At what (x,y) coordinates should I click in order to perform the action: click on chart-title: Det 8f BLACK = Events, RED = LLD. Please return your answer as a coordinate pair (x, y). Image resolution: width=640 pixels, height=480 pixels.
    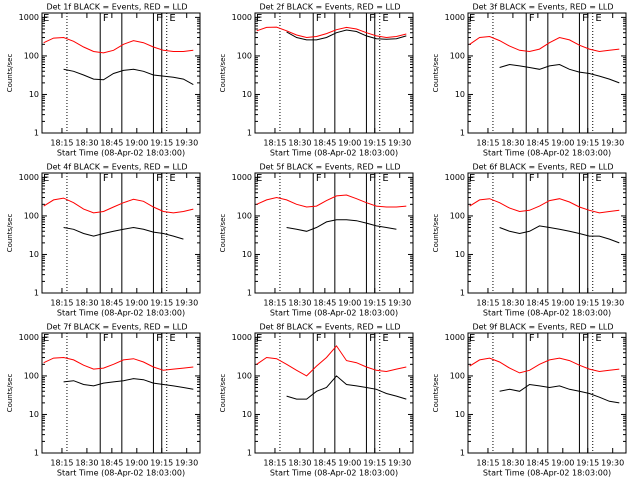
    Looking at the image, I should click on (329, 327).